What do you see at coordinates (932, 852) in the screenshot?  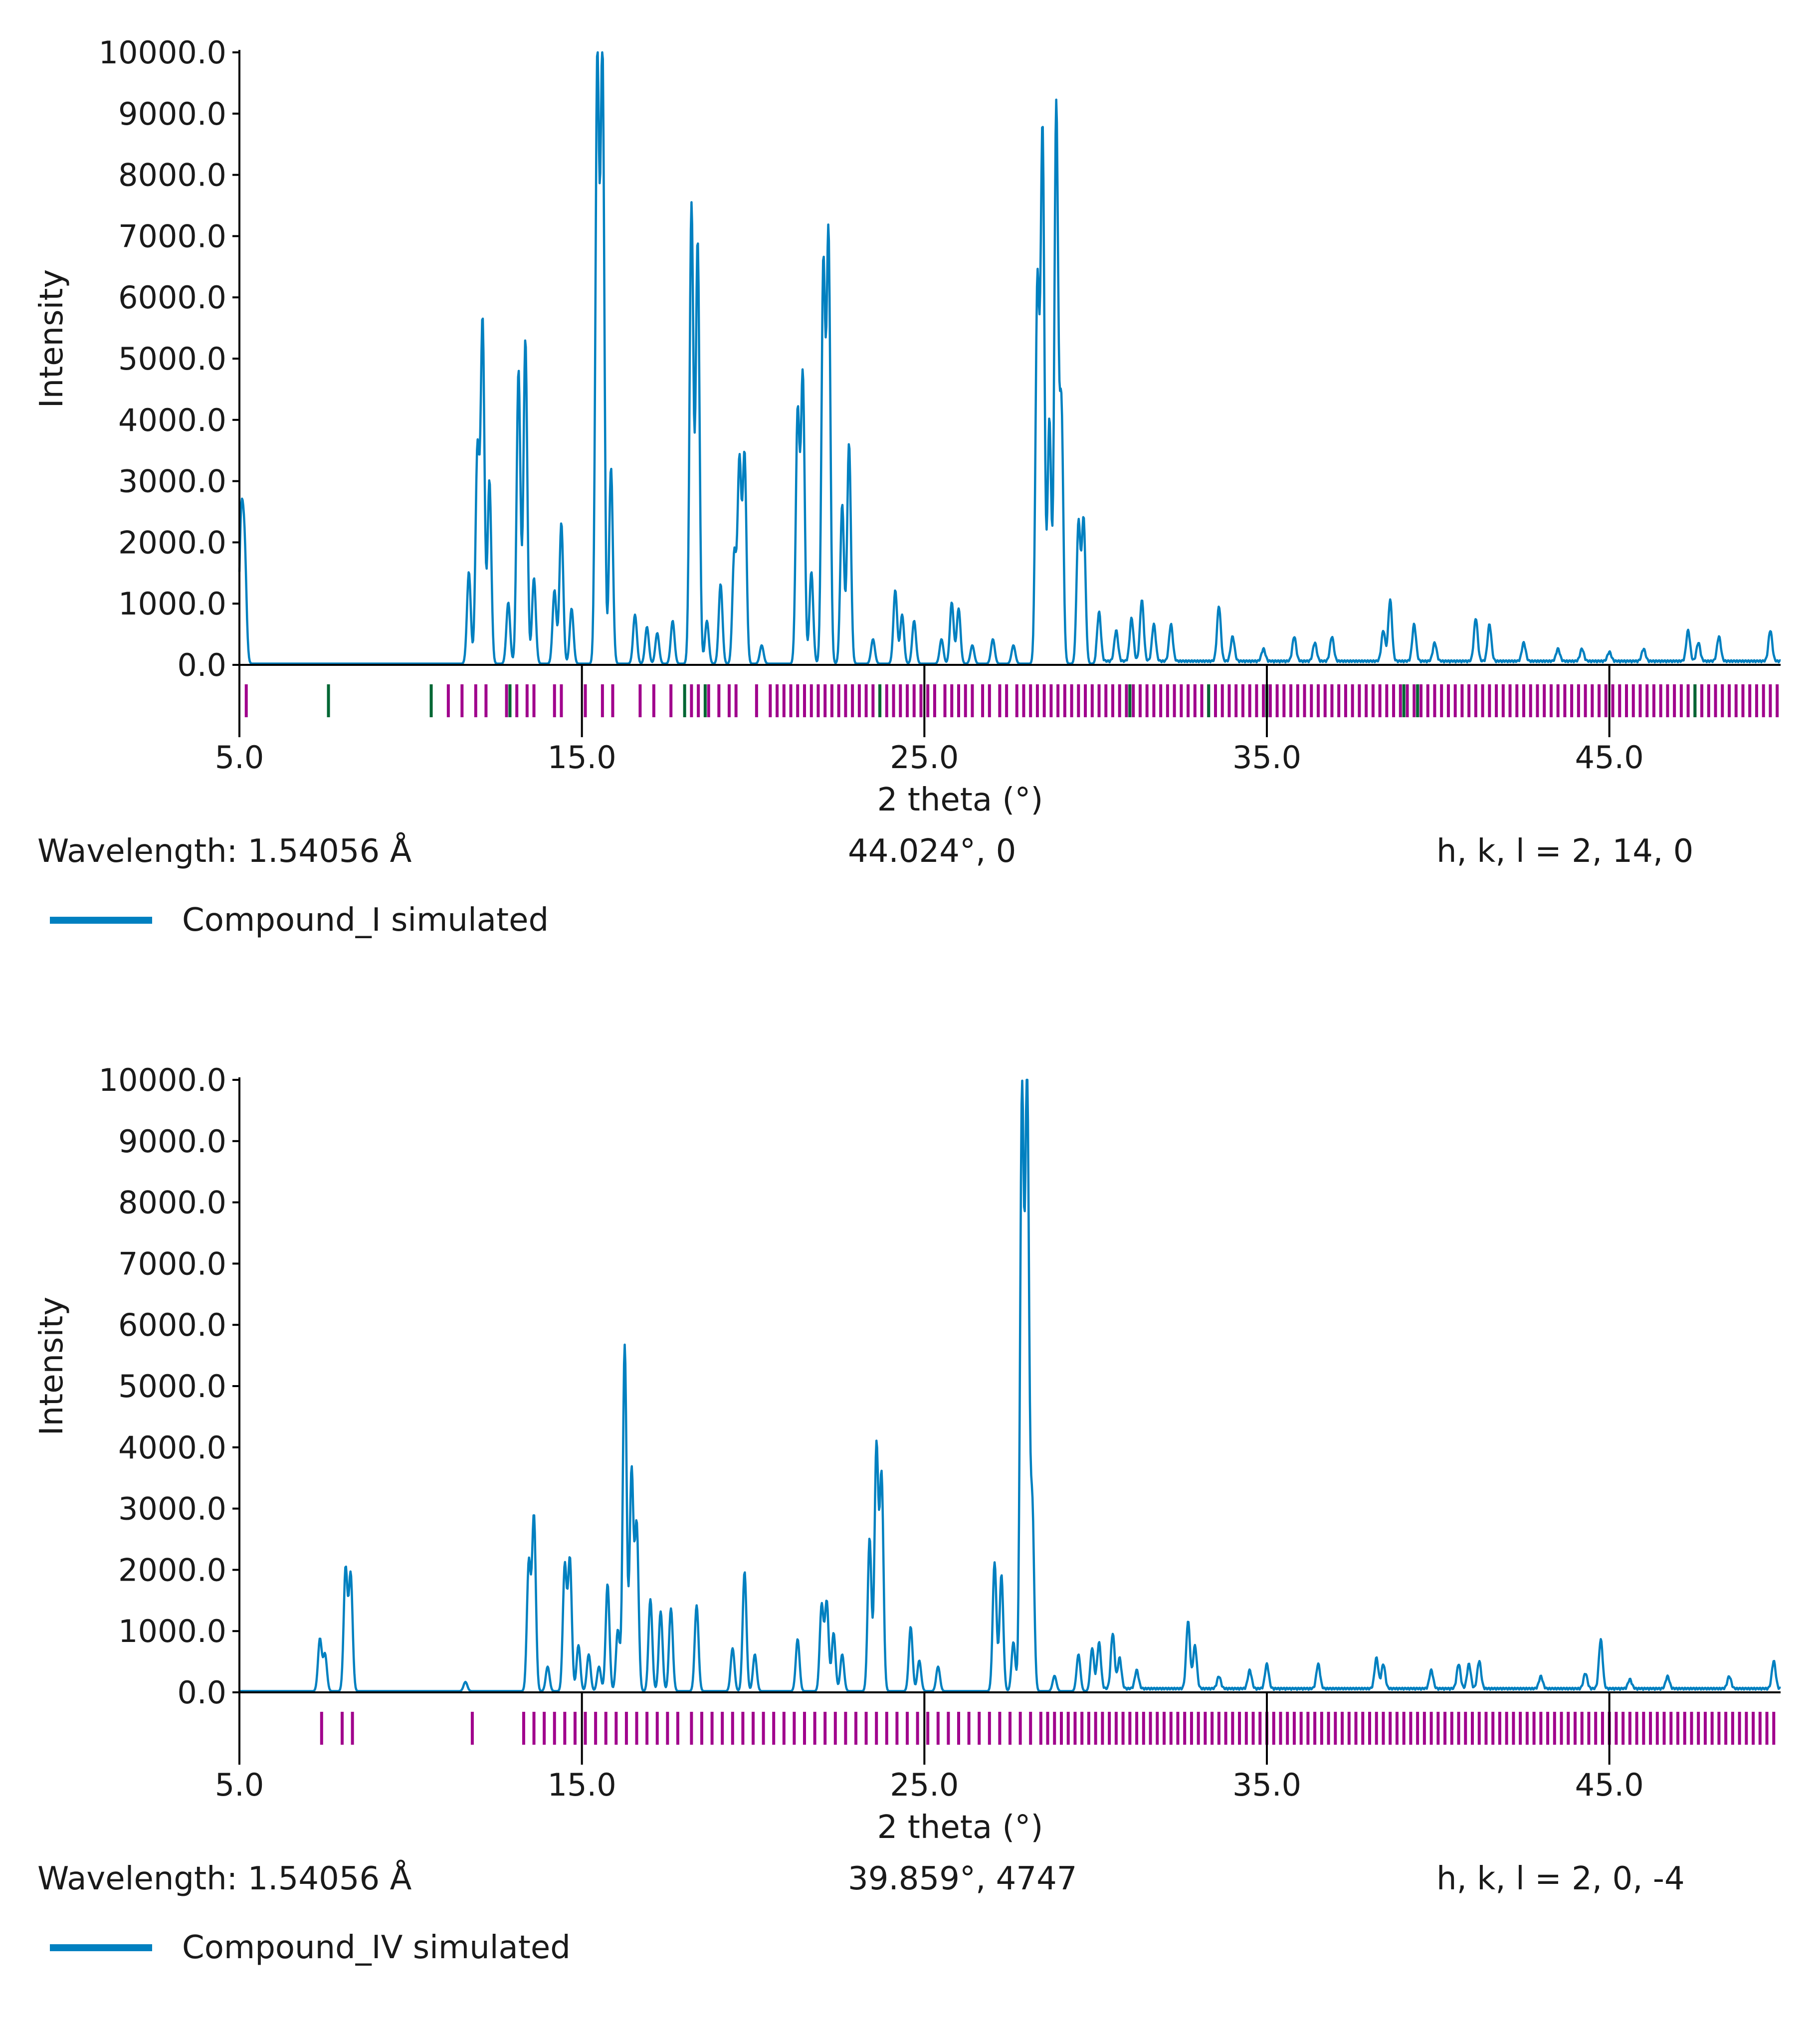 I see `cursor-readout: 44.024°, 0` at bounding box center [932, 852].